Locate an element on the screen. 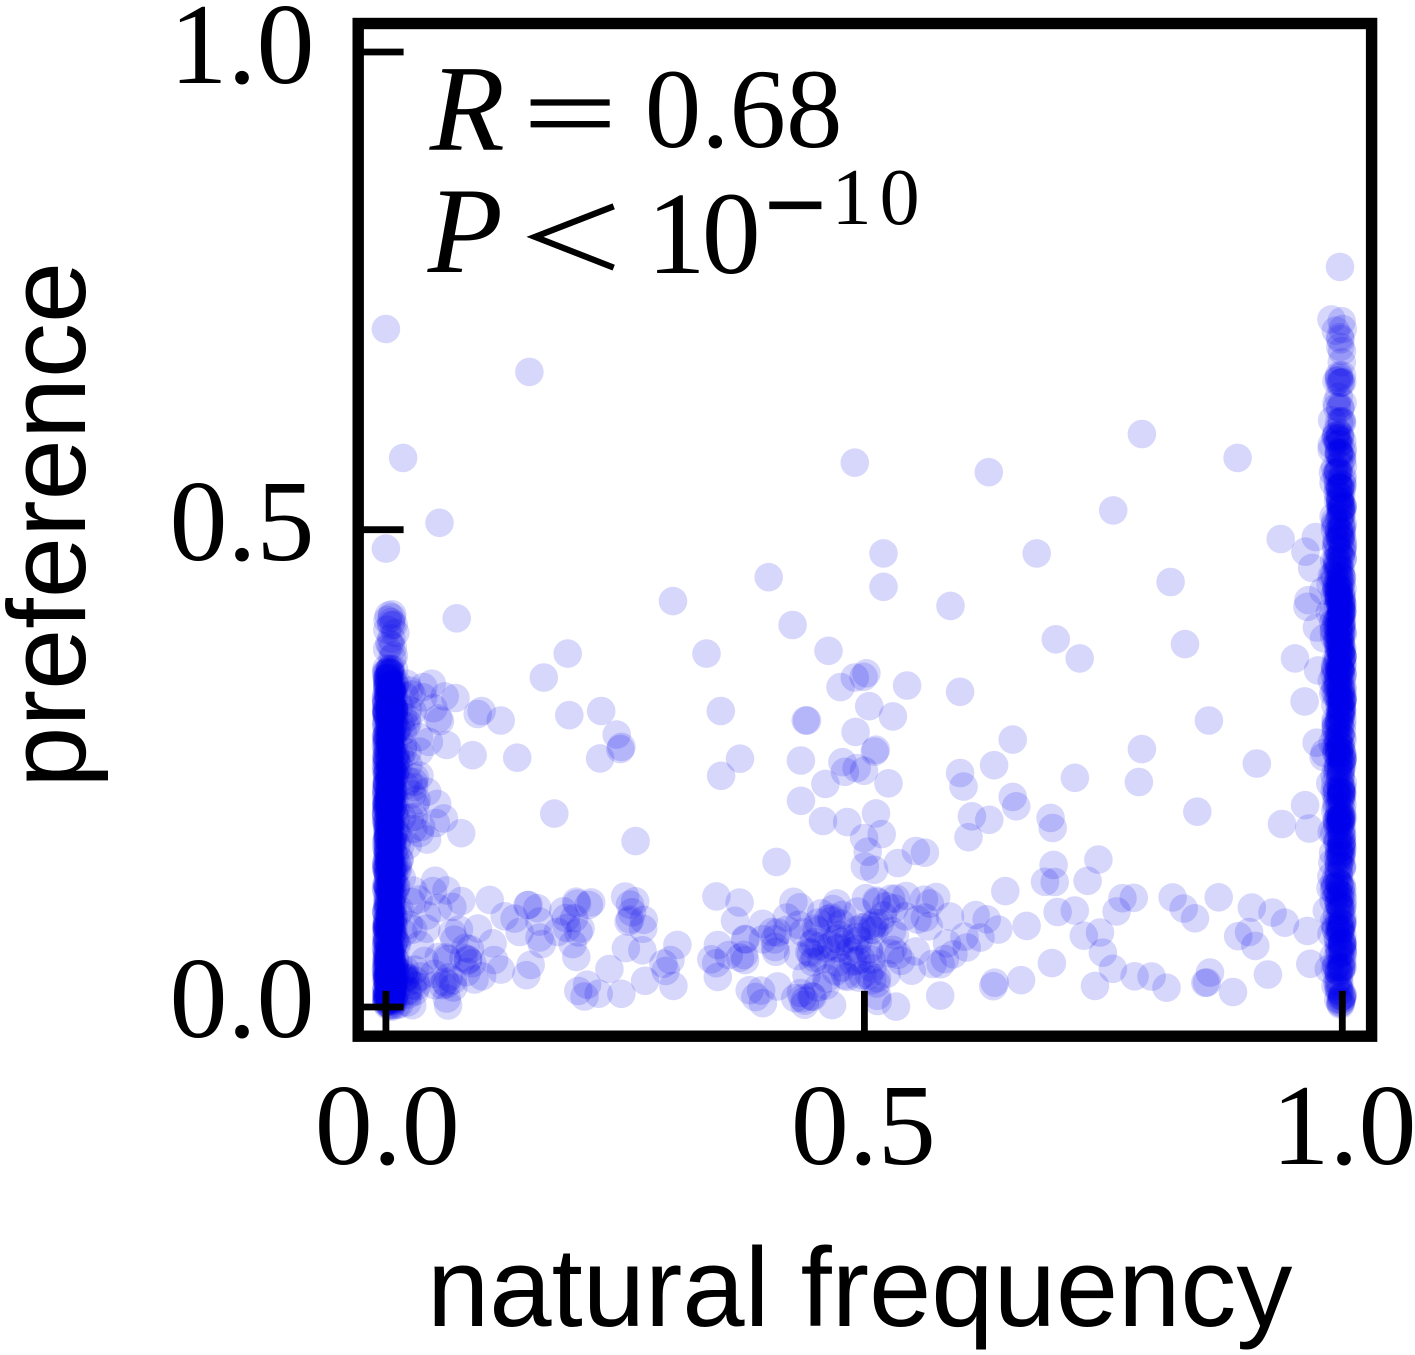 This screenshot has height=1355, width=1415. svg-text: R is located at coordinates (467, 108).